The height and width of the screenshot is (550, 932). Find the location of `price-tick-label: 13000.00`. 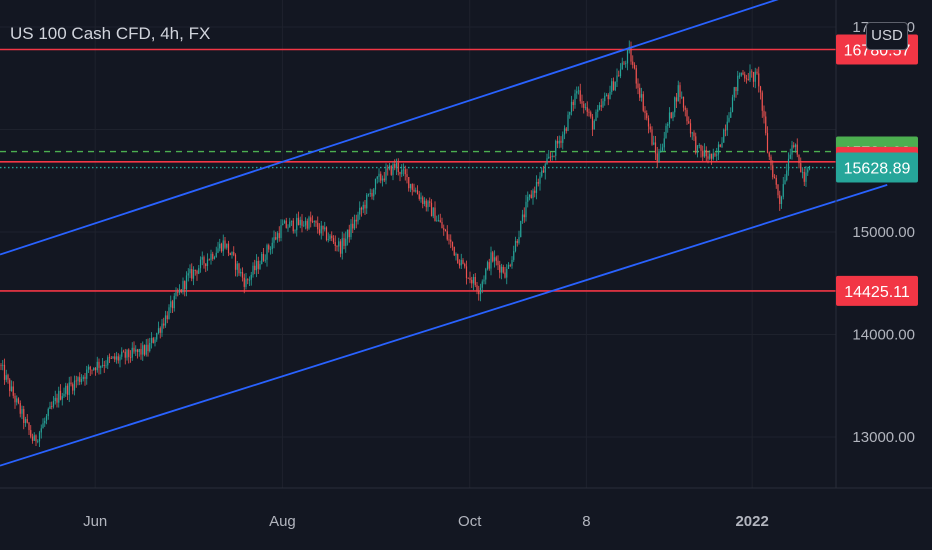

price-tick-label: 13000.00 is located at coordinates (883, 437).